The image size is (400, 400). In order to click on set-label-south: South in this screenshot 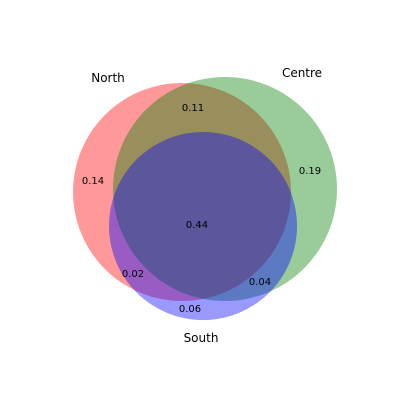, I will do `click(201, 338)`.